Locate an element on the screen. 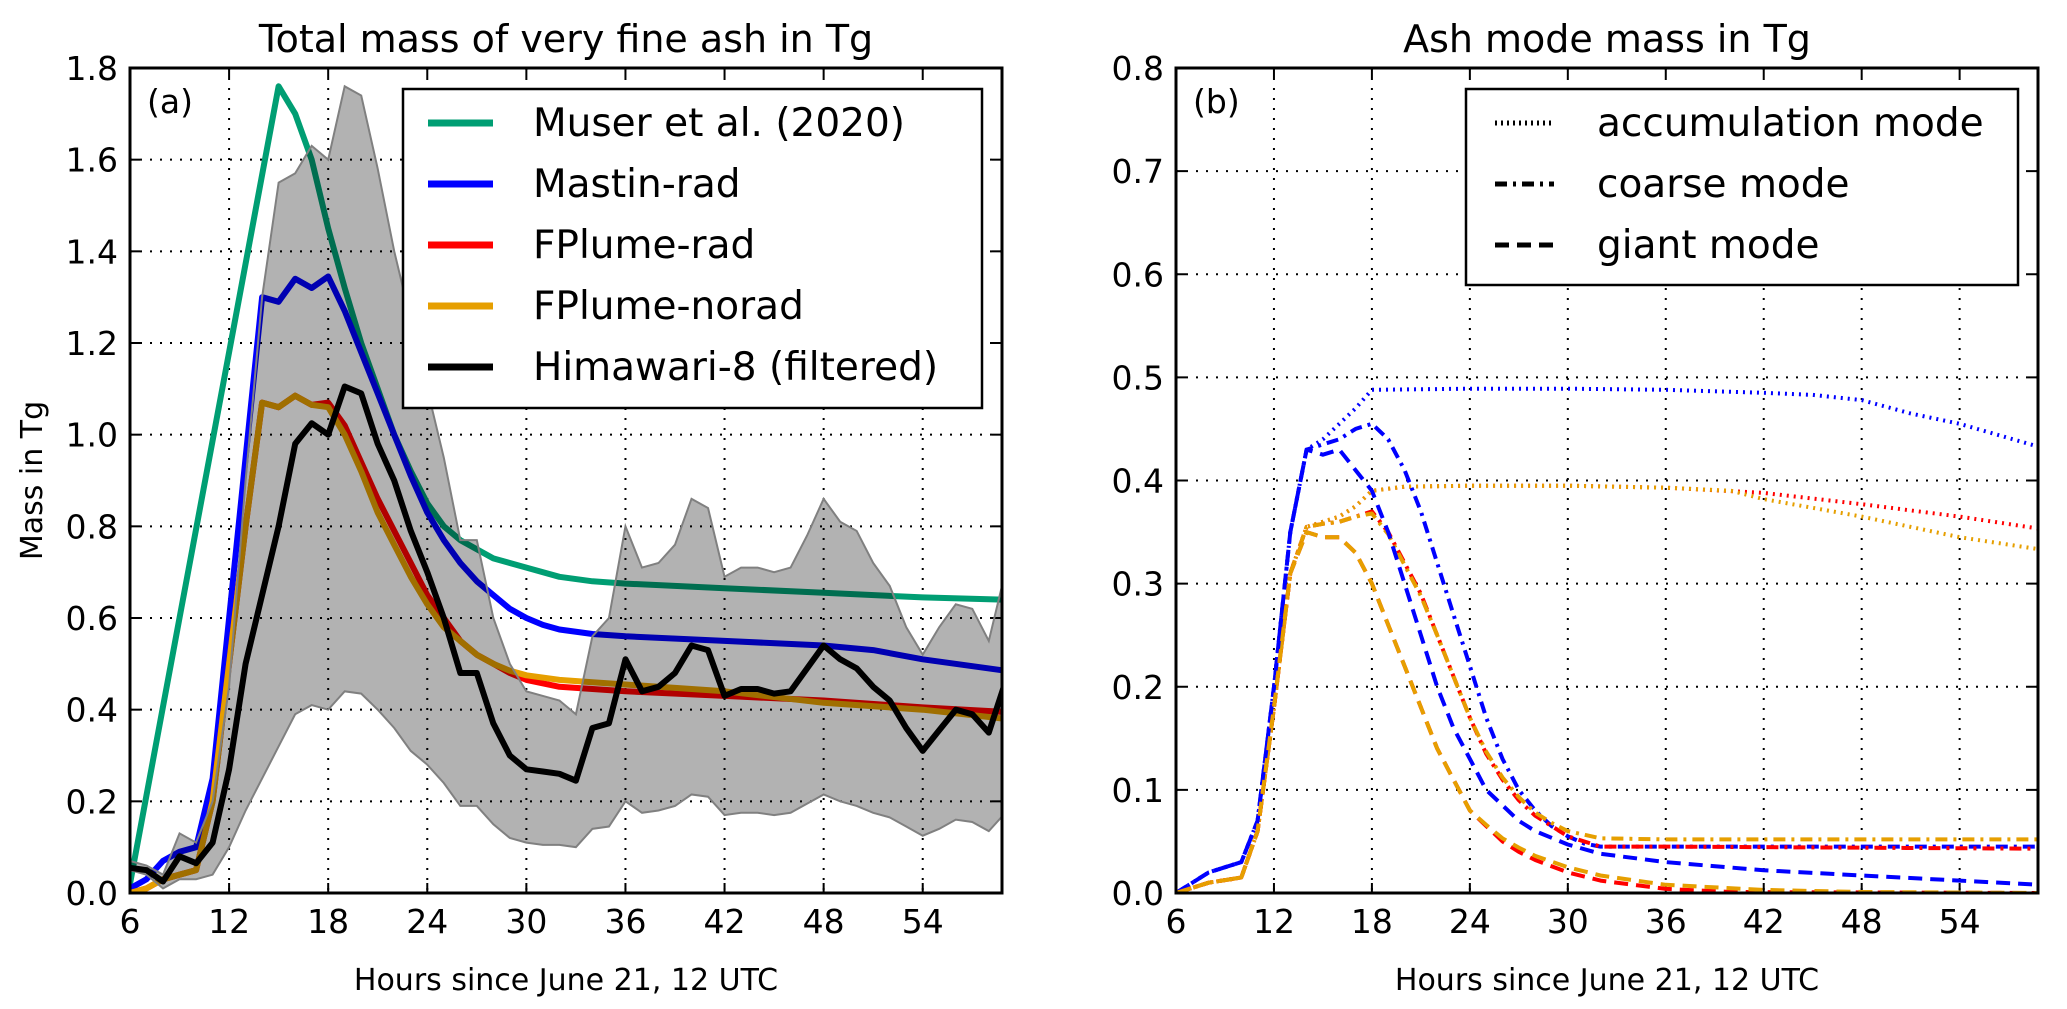 The height and width of the screenshot is (1009, 2067). legend-label: FPlume-norad is located at coordinates (668, 306).